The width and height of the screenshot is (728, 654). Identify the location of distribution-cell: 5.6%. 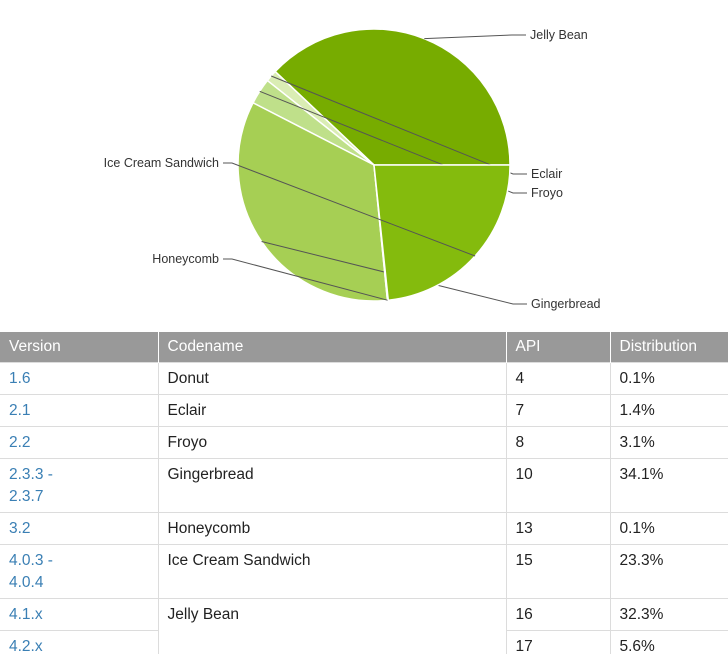
(668, 641).